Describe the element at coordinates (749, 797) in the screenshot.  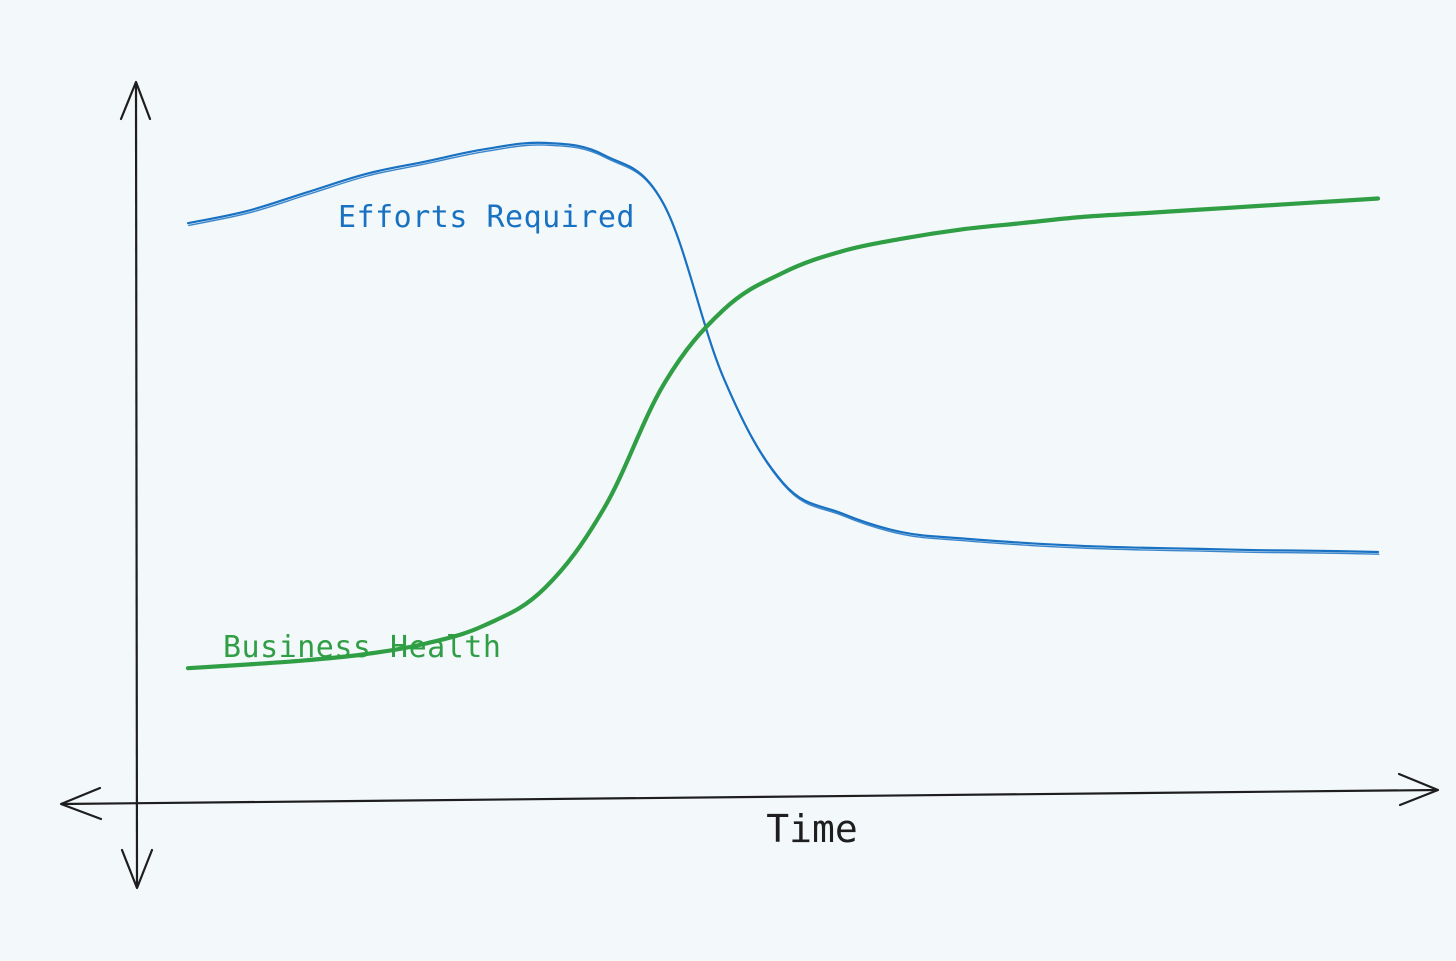
I see `x-axis-line` at that location.